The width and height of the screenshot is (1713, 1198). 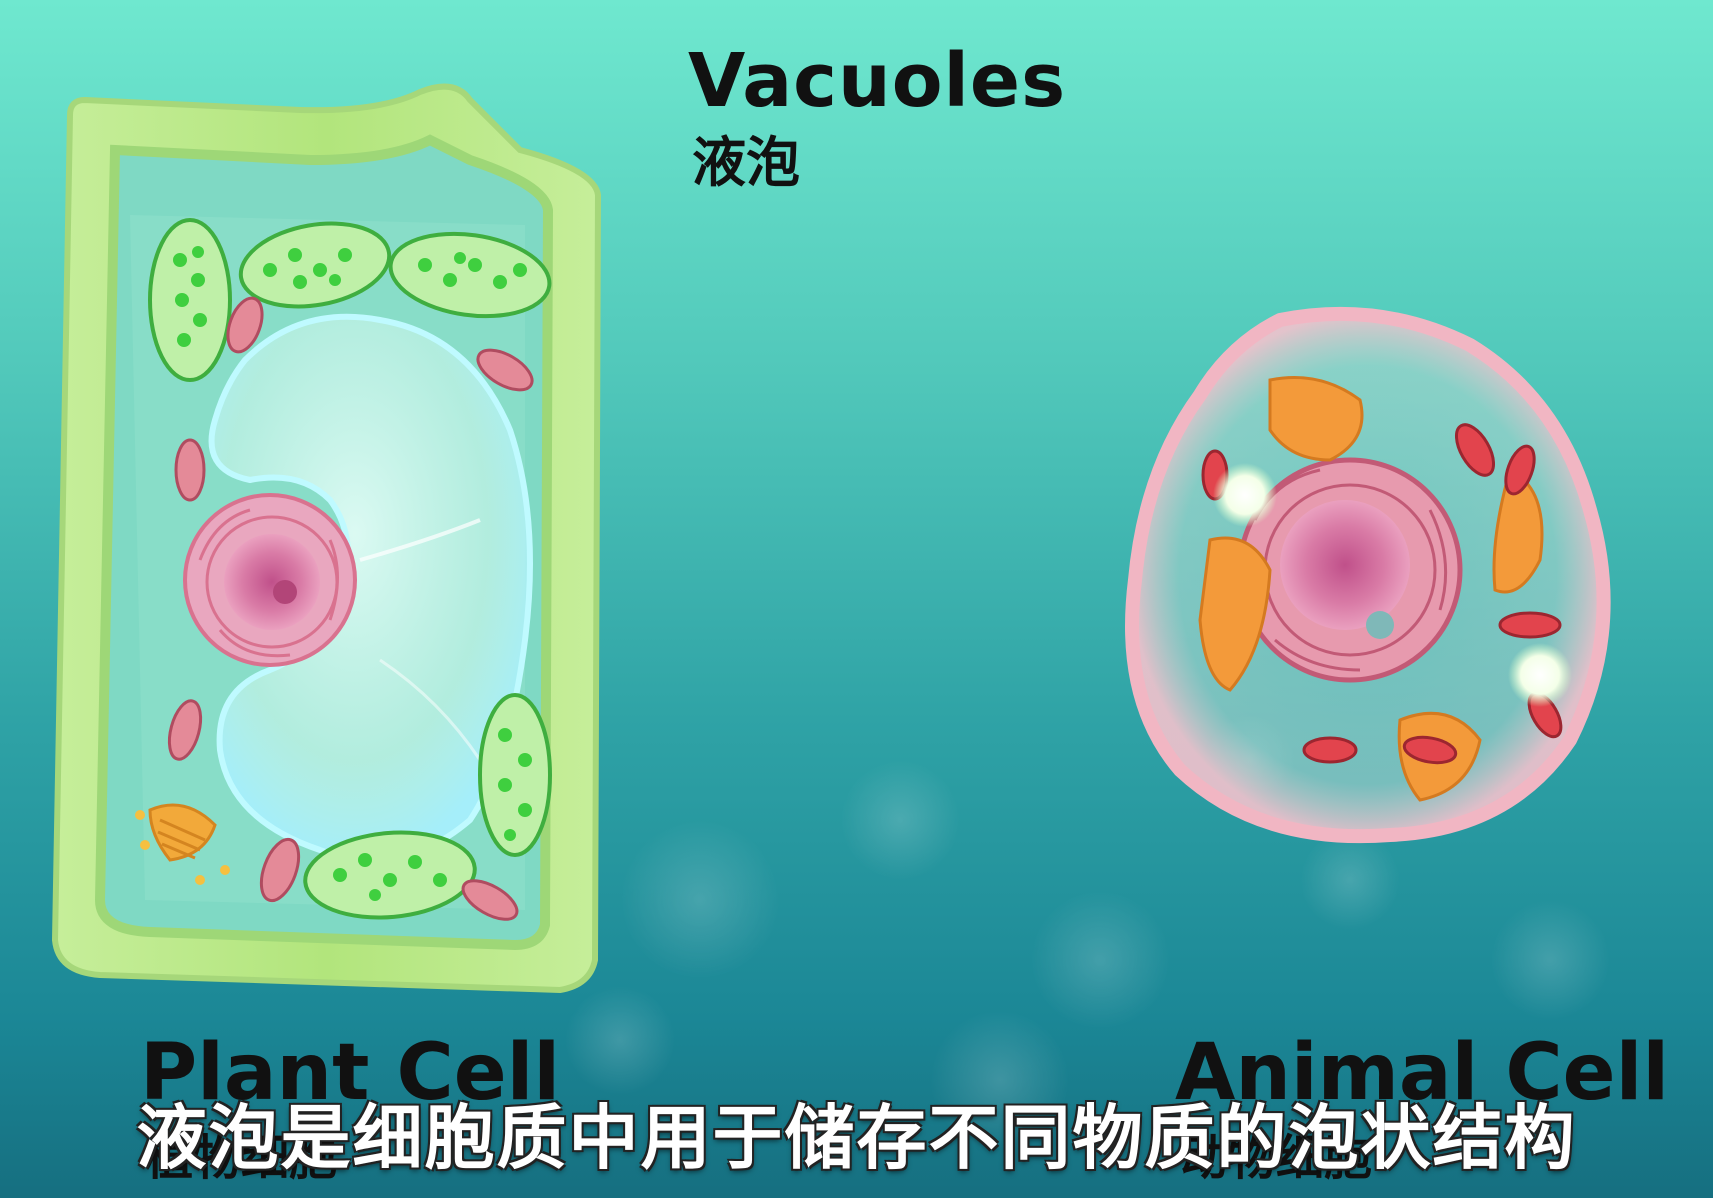 What do you see at coordinates (270, 580) in the screenshot?
I see `plant-nucleus` at bounding box center [270, 580].